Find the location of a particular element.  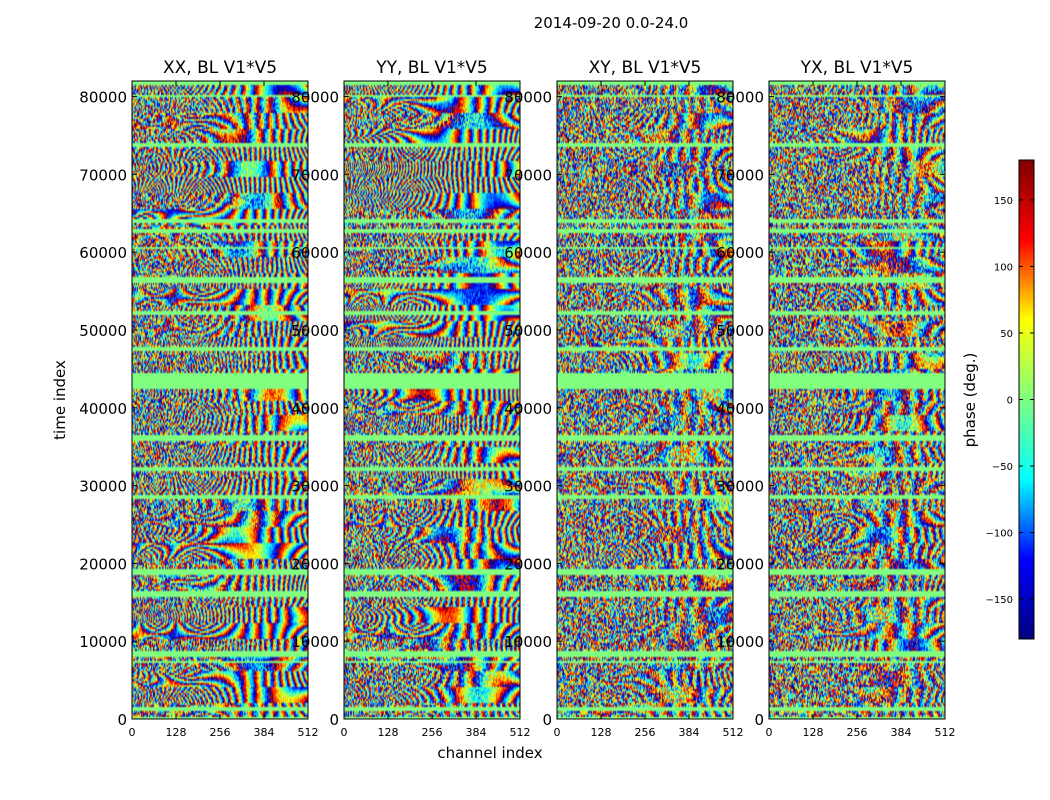

colorbar-tick-label: −100 is located at coordinates (999, 534).